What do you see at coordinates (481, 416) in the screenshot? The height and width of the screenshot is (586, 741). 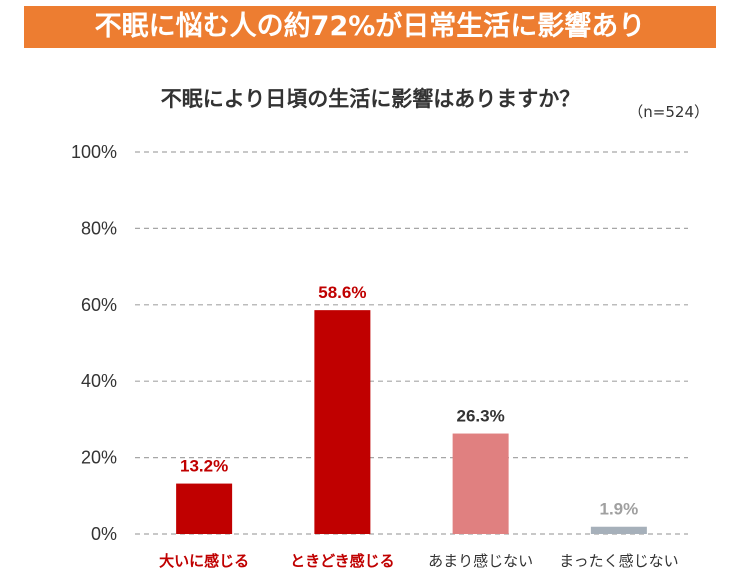 I see `data-label: 26.3%` at bounding box center [481, 416].